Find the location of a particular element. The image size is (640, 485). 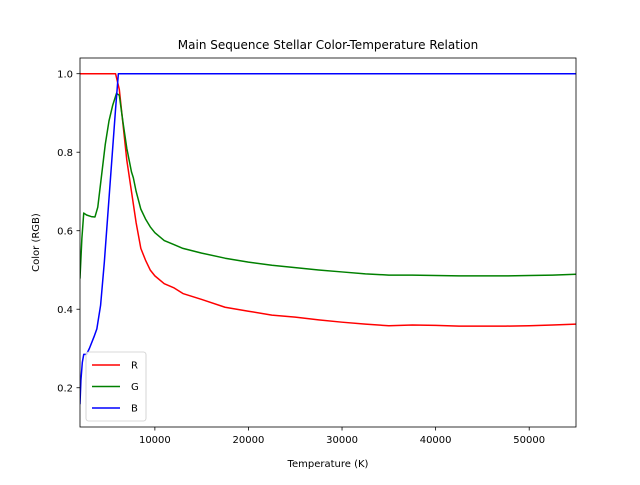

x-tick-label: 10000 is located at coordinates (155, 440).